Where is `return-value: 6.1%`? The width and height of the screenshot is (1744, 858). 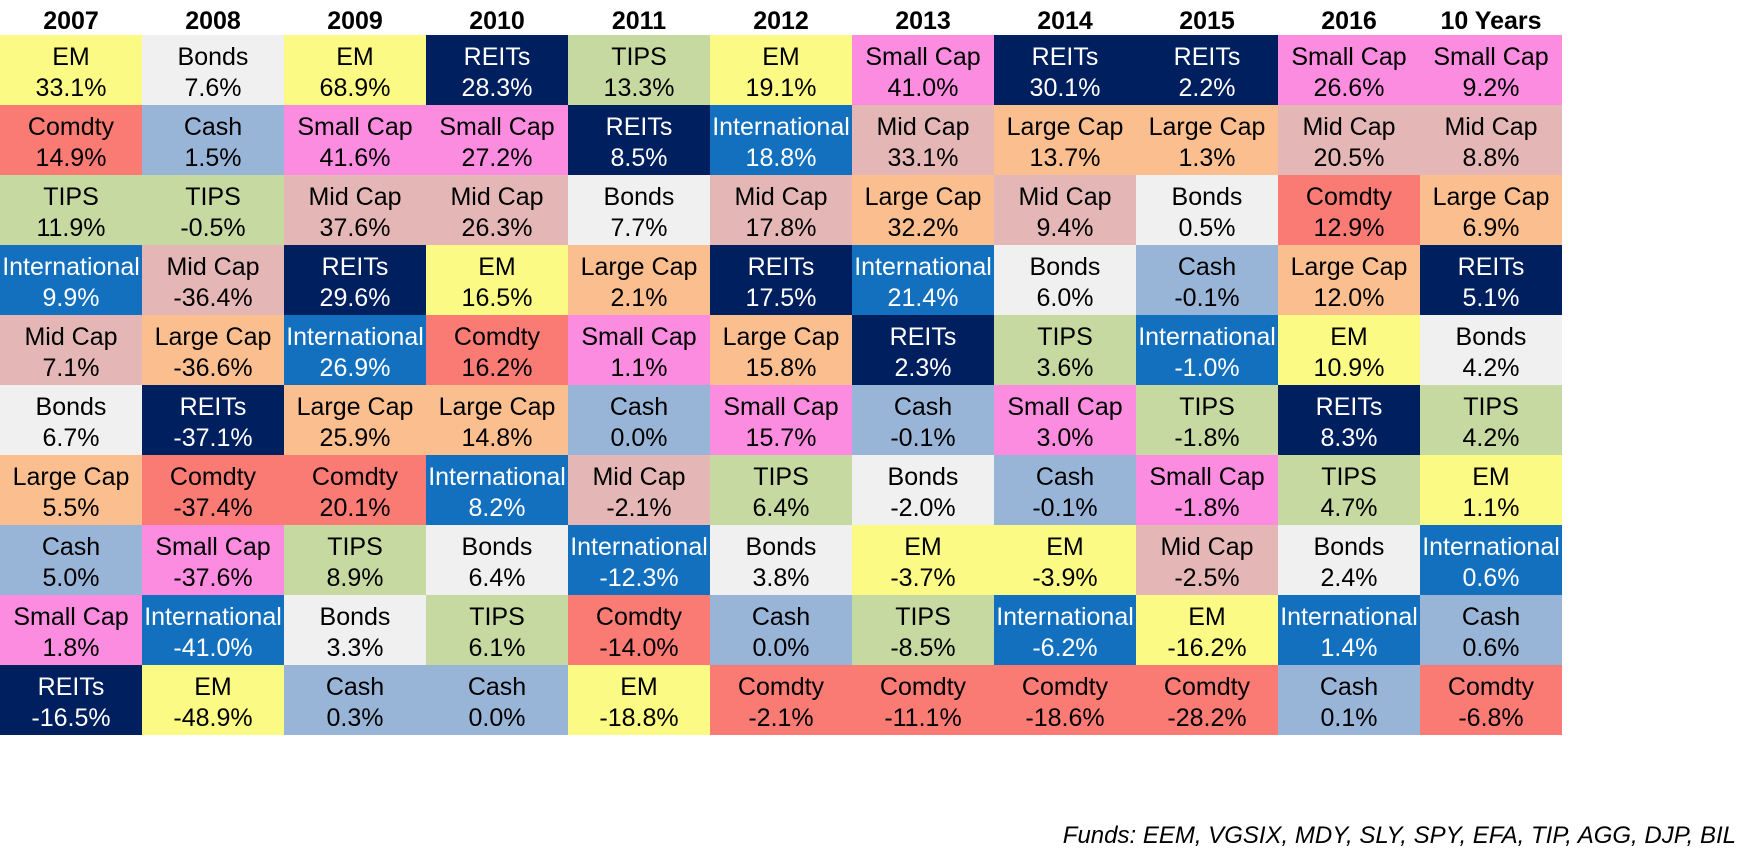
return-value: 6.1% is located at coordinates (497, 648).